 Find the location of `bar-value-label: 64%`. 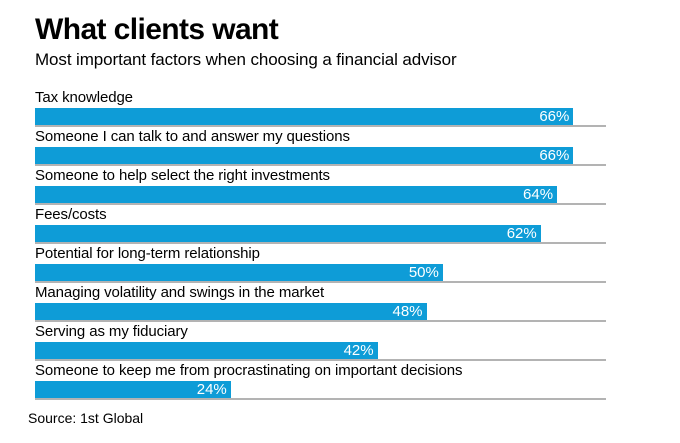

bar-value-label: 64% is located at coordinates (538, 194).